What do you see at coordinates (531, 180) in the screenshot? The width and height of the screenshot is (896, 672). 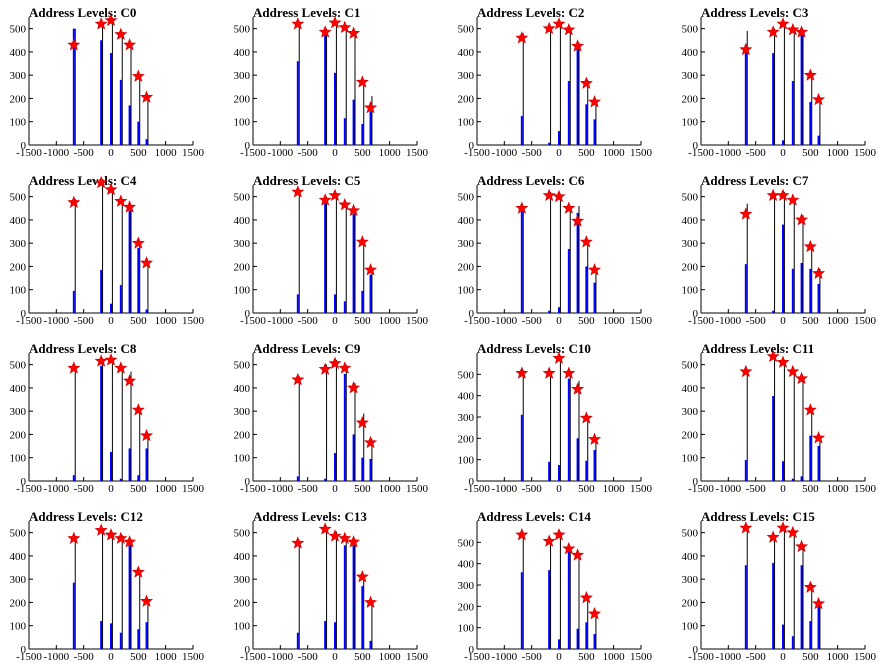 I see `chart-title: Address Levels: C6` at bounding box center [531, 180].